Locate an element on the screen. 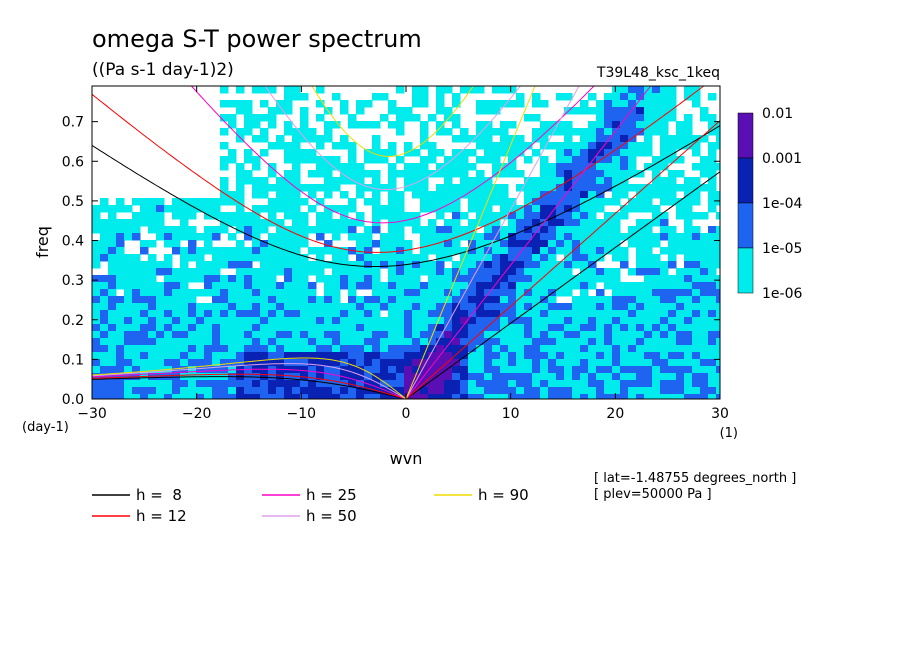  dispersion-curve-h12-er is located at coordinates (249, 386).